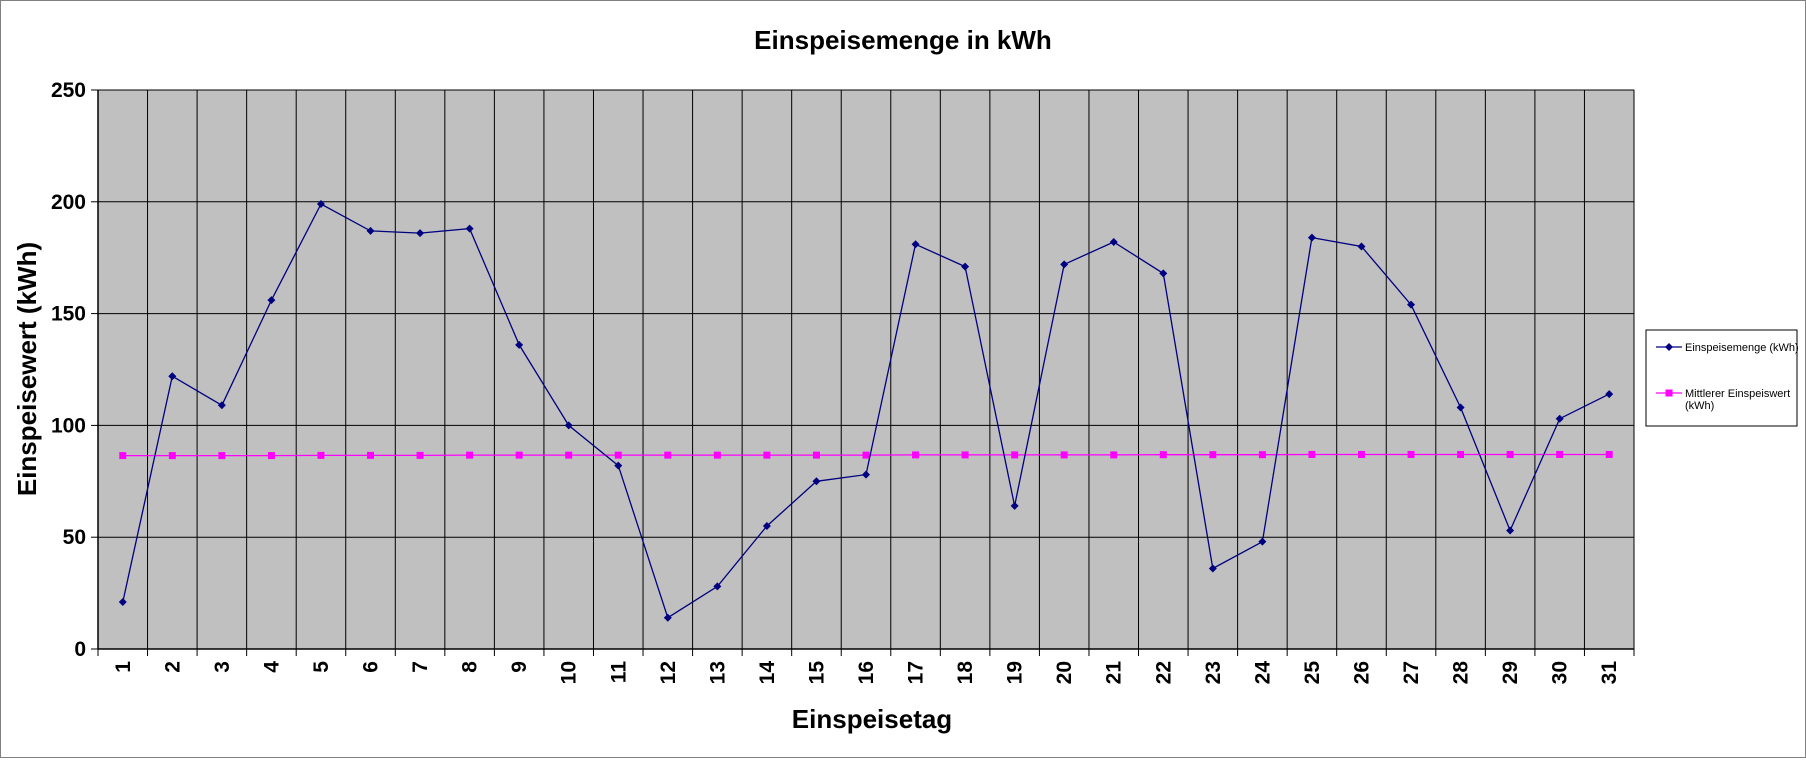 The image size is (1806, 762). What do you see at coordinates (68, 202) in the screenshot?
I see `y-tick-label: 200` at bounding box center [68, 202].